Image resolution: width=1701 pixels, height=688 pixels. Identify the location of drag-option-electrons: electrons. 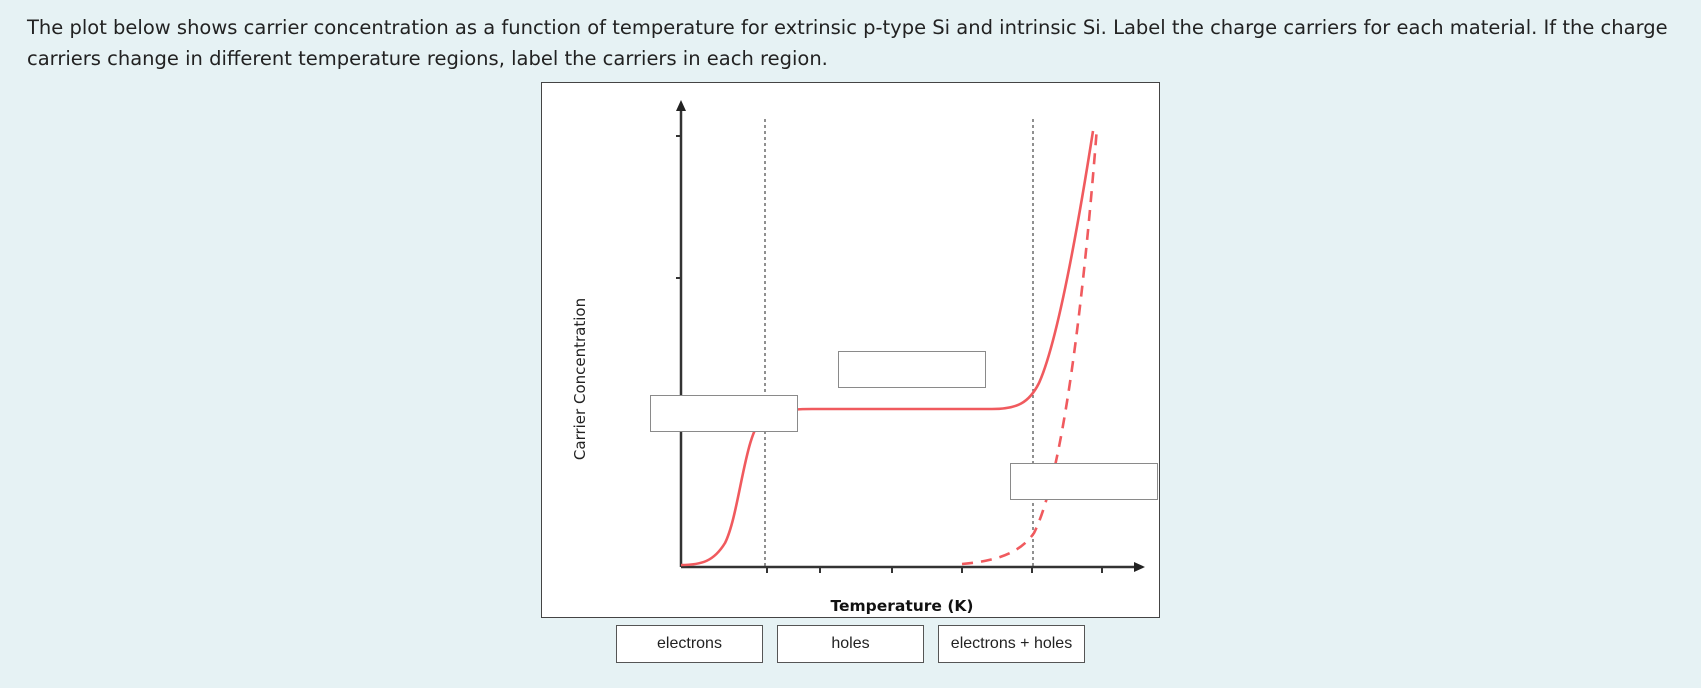
(689, 644).